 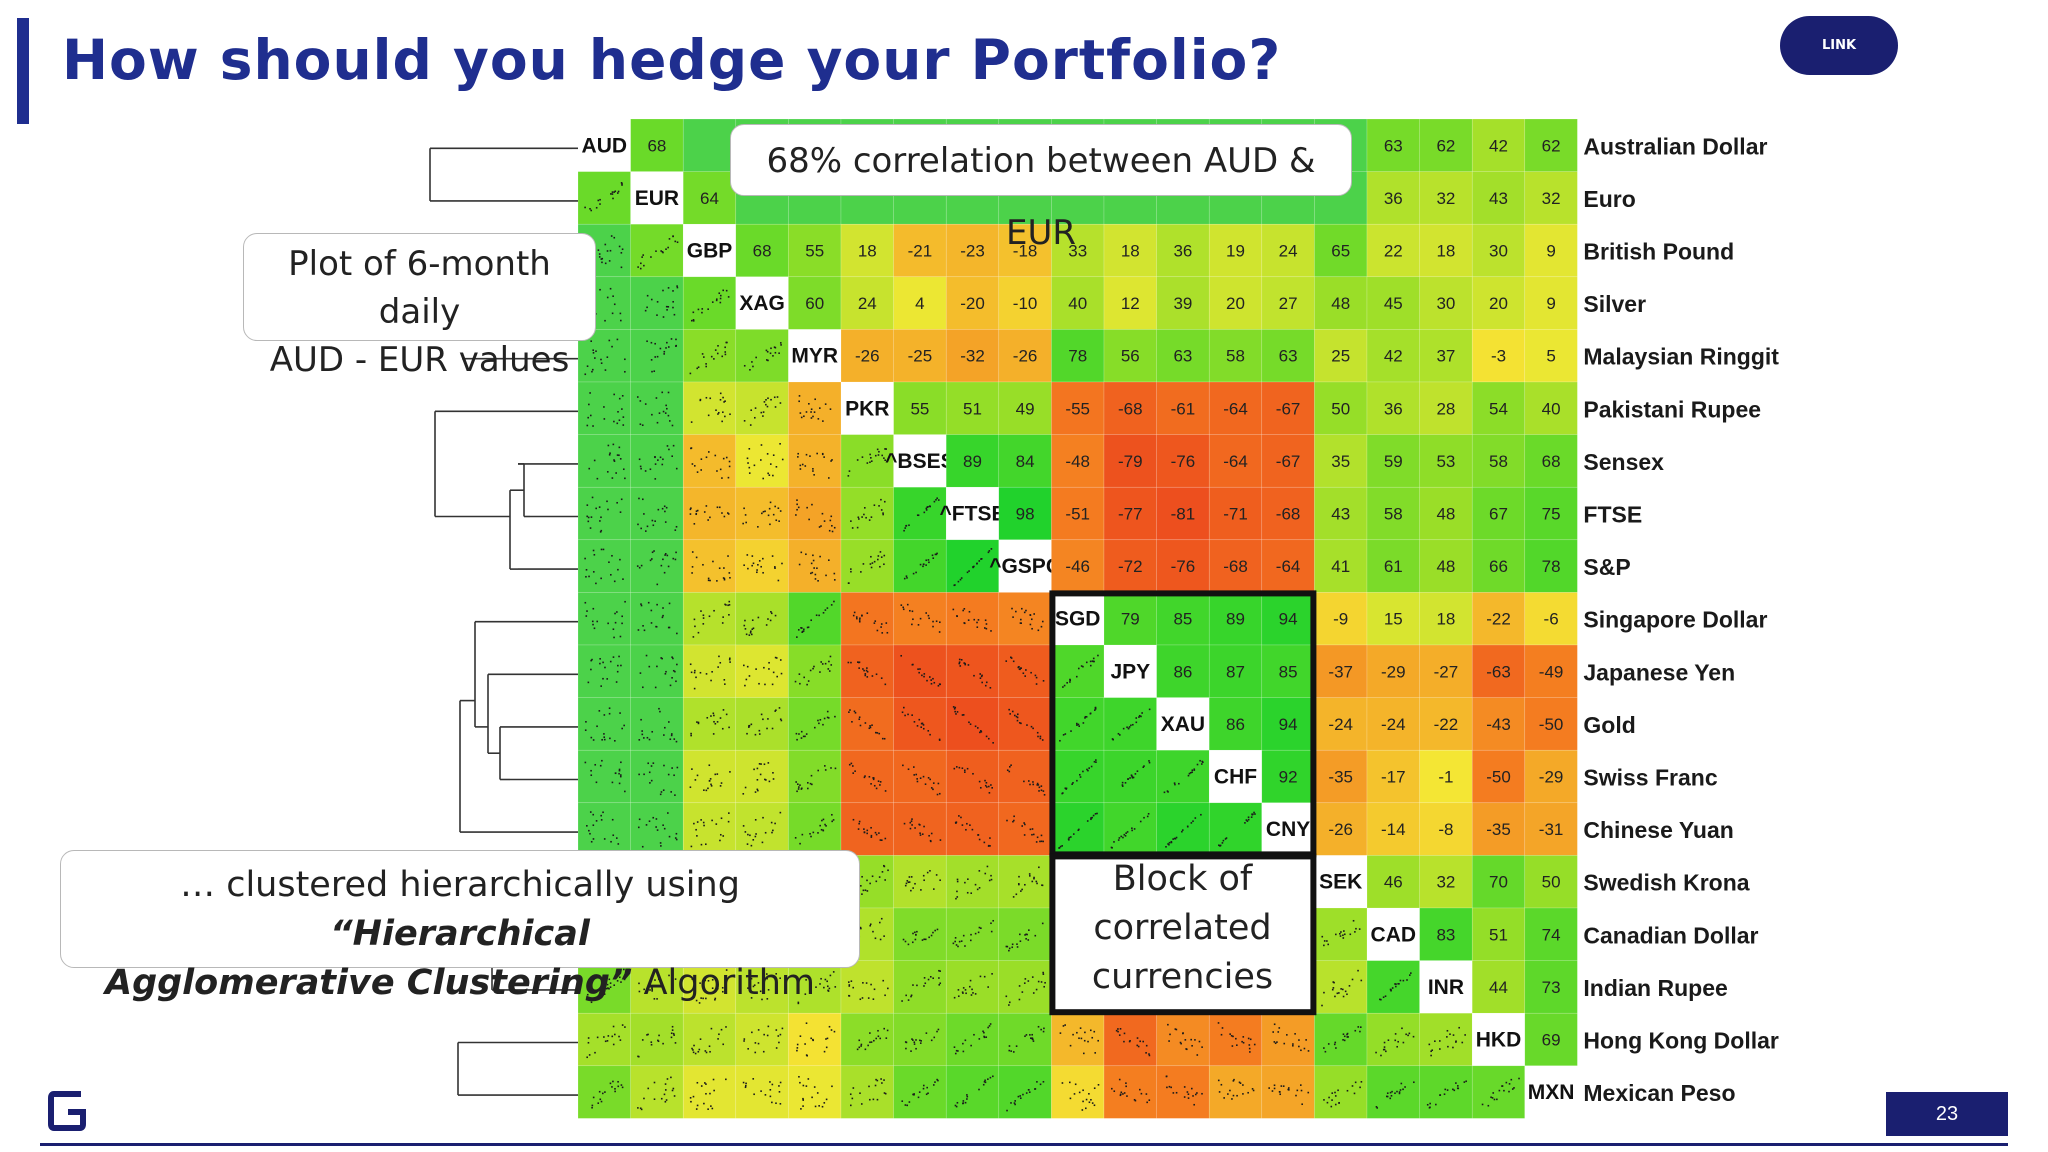 I want to click on correlation-cell, so click(x=1498, y=513).